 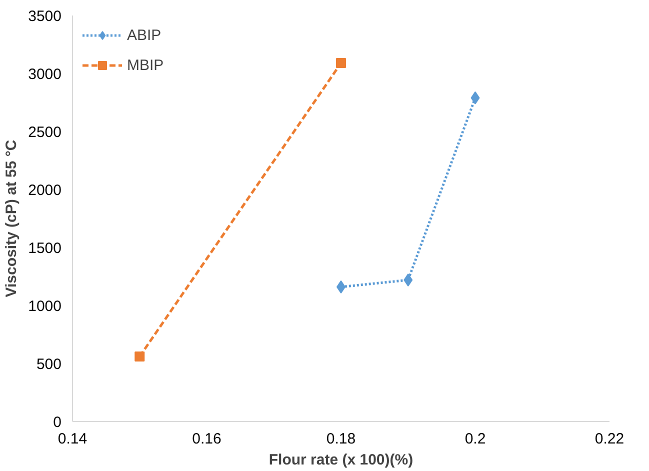 I want to click on x-tick-label: 0.22, so click(x=609, y=439).